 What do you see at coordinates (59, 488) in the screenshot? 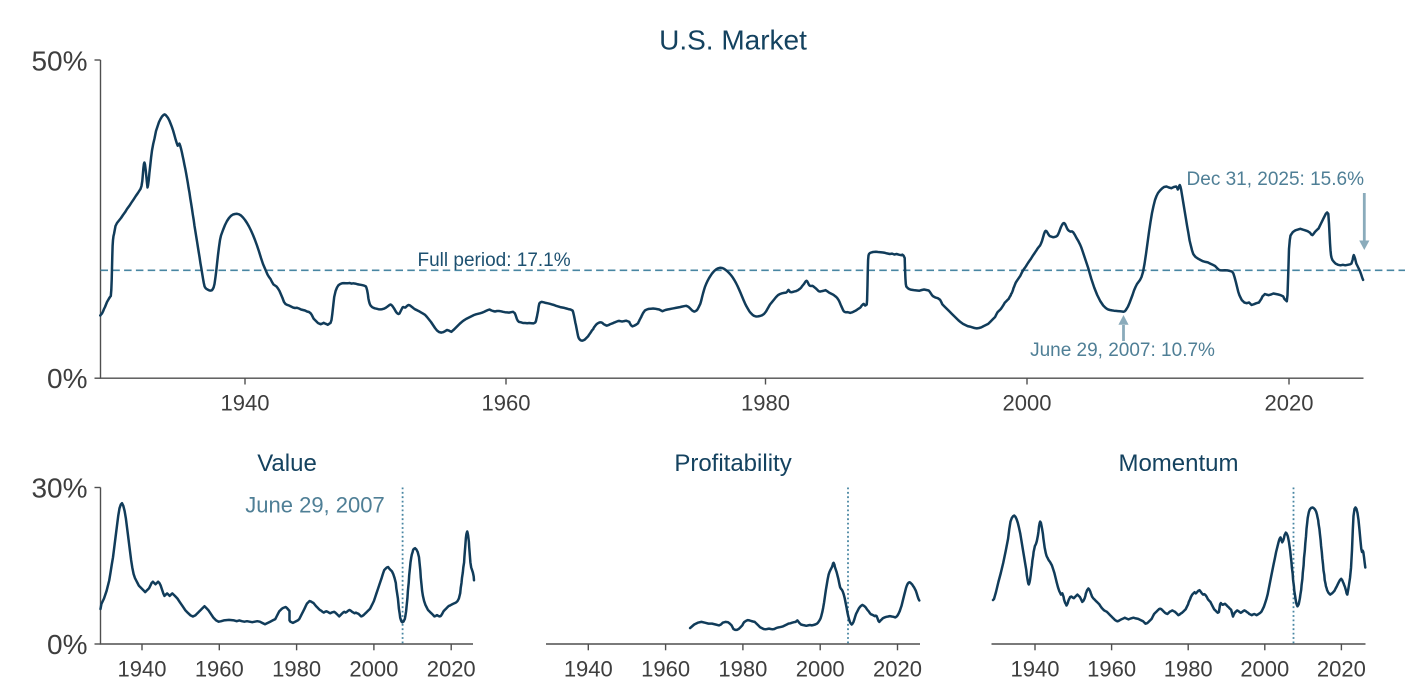
I see `svg-text: 30%` at bounding box center [59, 488].